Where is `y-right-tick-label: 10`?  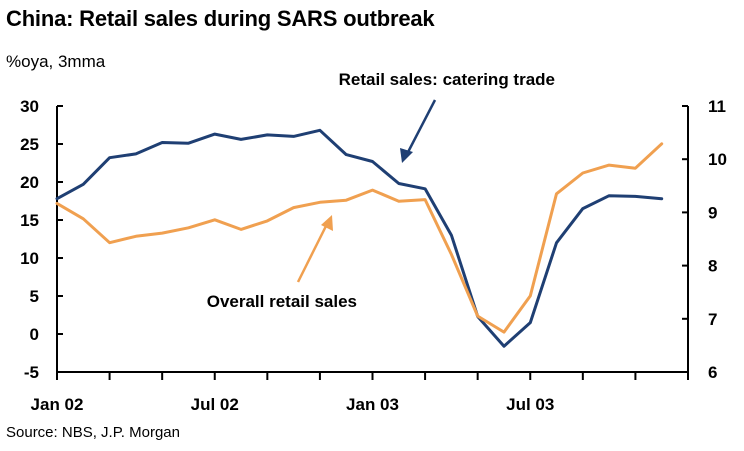
y-right-tick-label: 10 is located at coordinates (717, 159).